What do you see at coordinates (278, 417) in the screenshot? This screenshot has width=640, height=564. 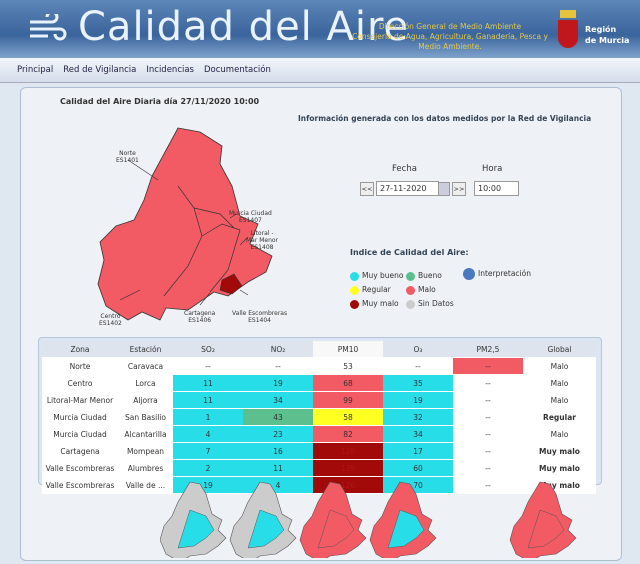 I see `table-cell: 43` at bounding box center [278, 417].